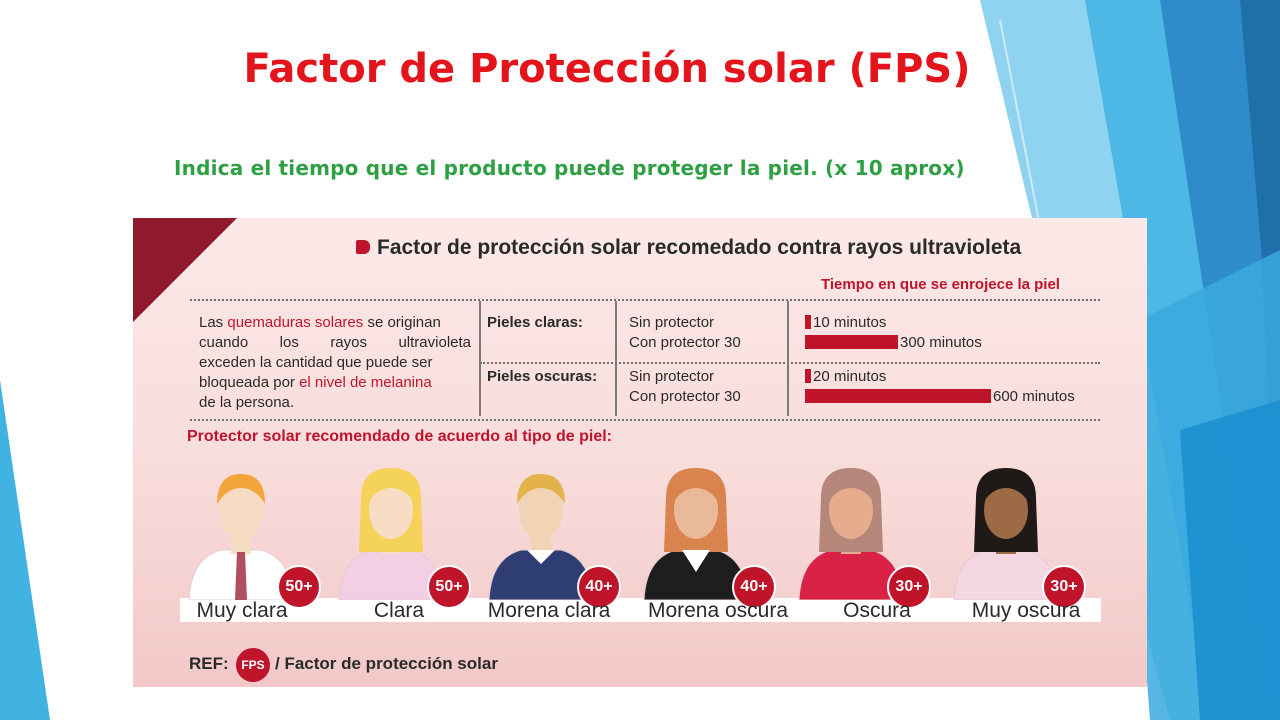 The image size is (1280, 720). Describe the element at coordinates (790, 363) in the screenshot. I see `divider-middle` at that location.